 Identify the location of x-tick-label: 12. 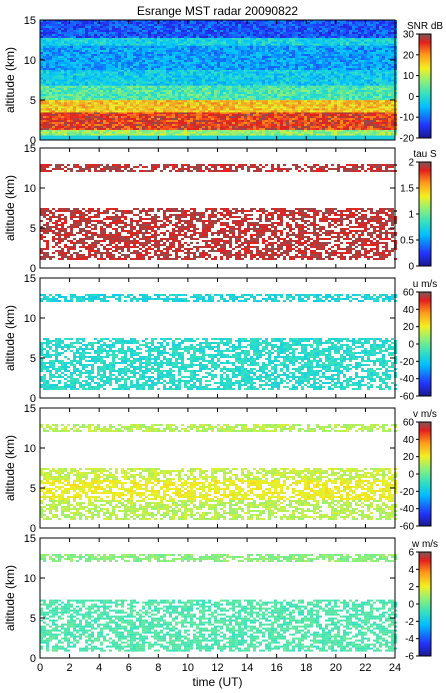
(217, 668).